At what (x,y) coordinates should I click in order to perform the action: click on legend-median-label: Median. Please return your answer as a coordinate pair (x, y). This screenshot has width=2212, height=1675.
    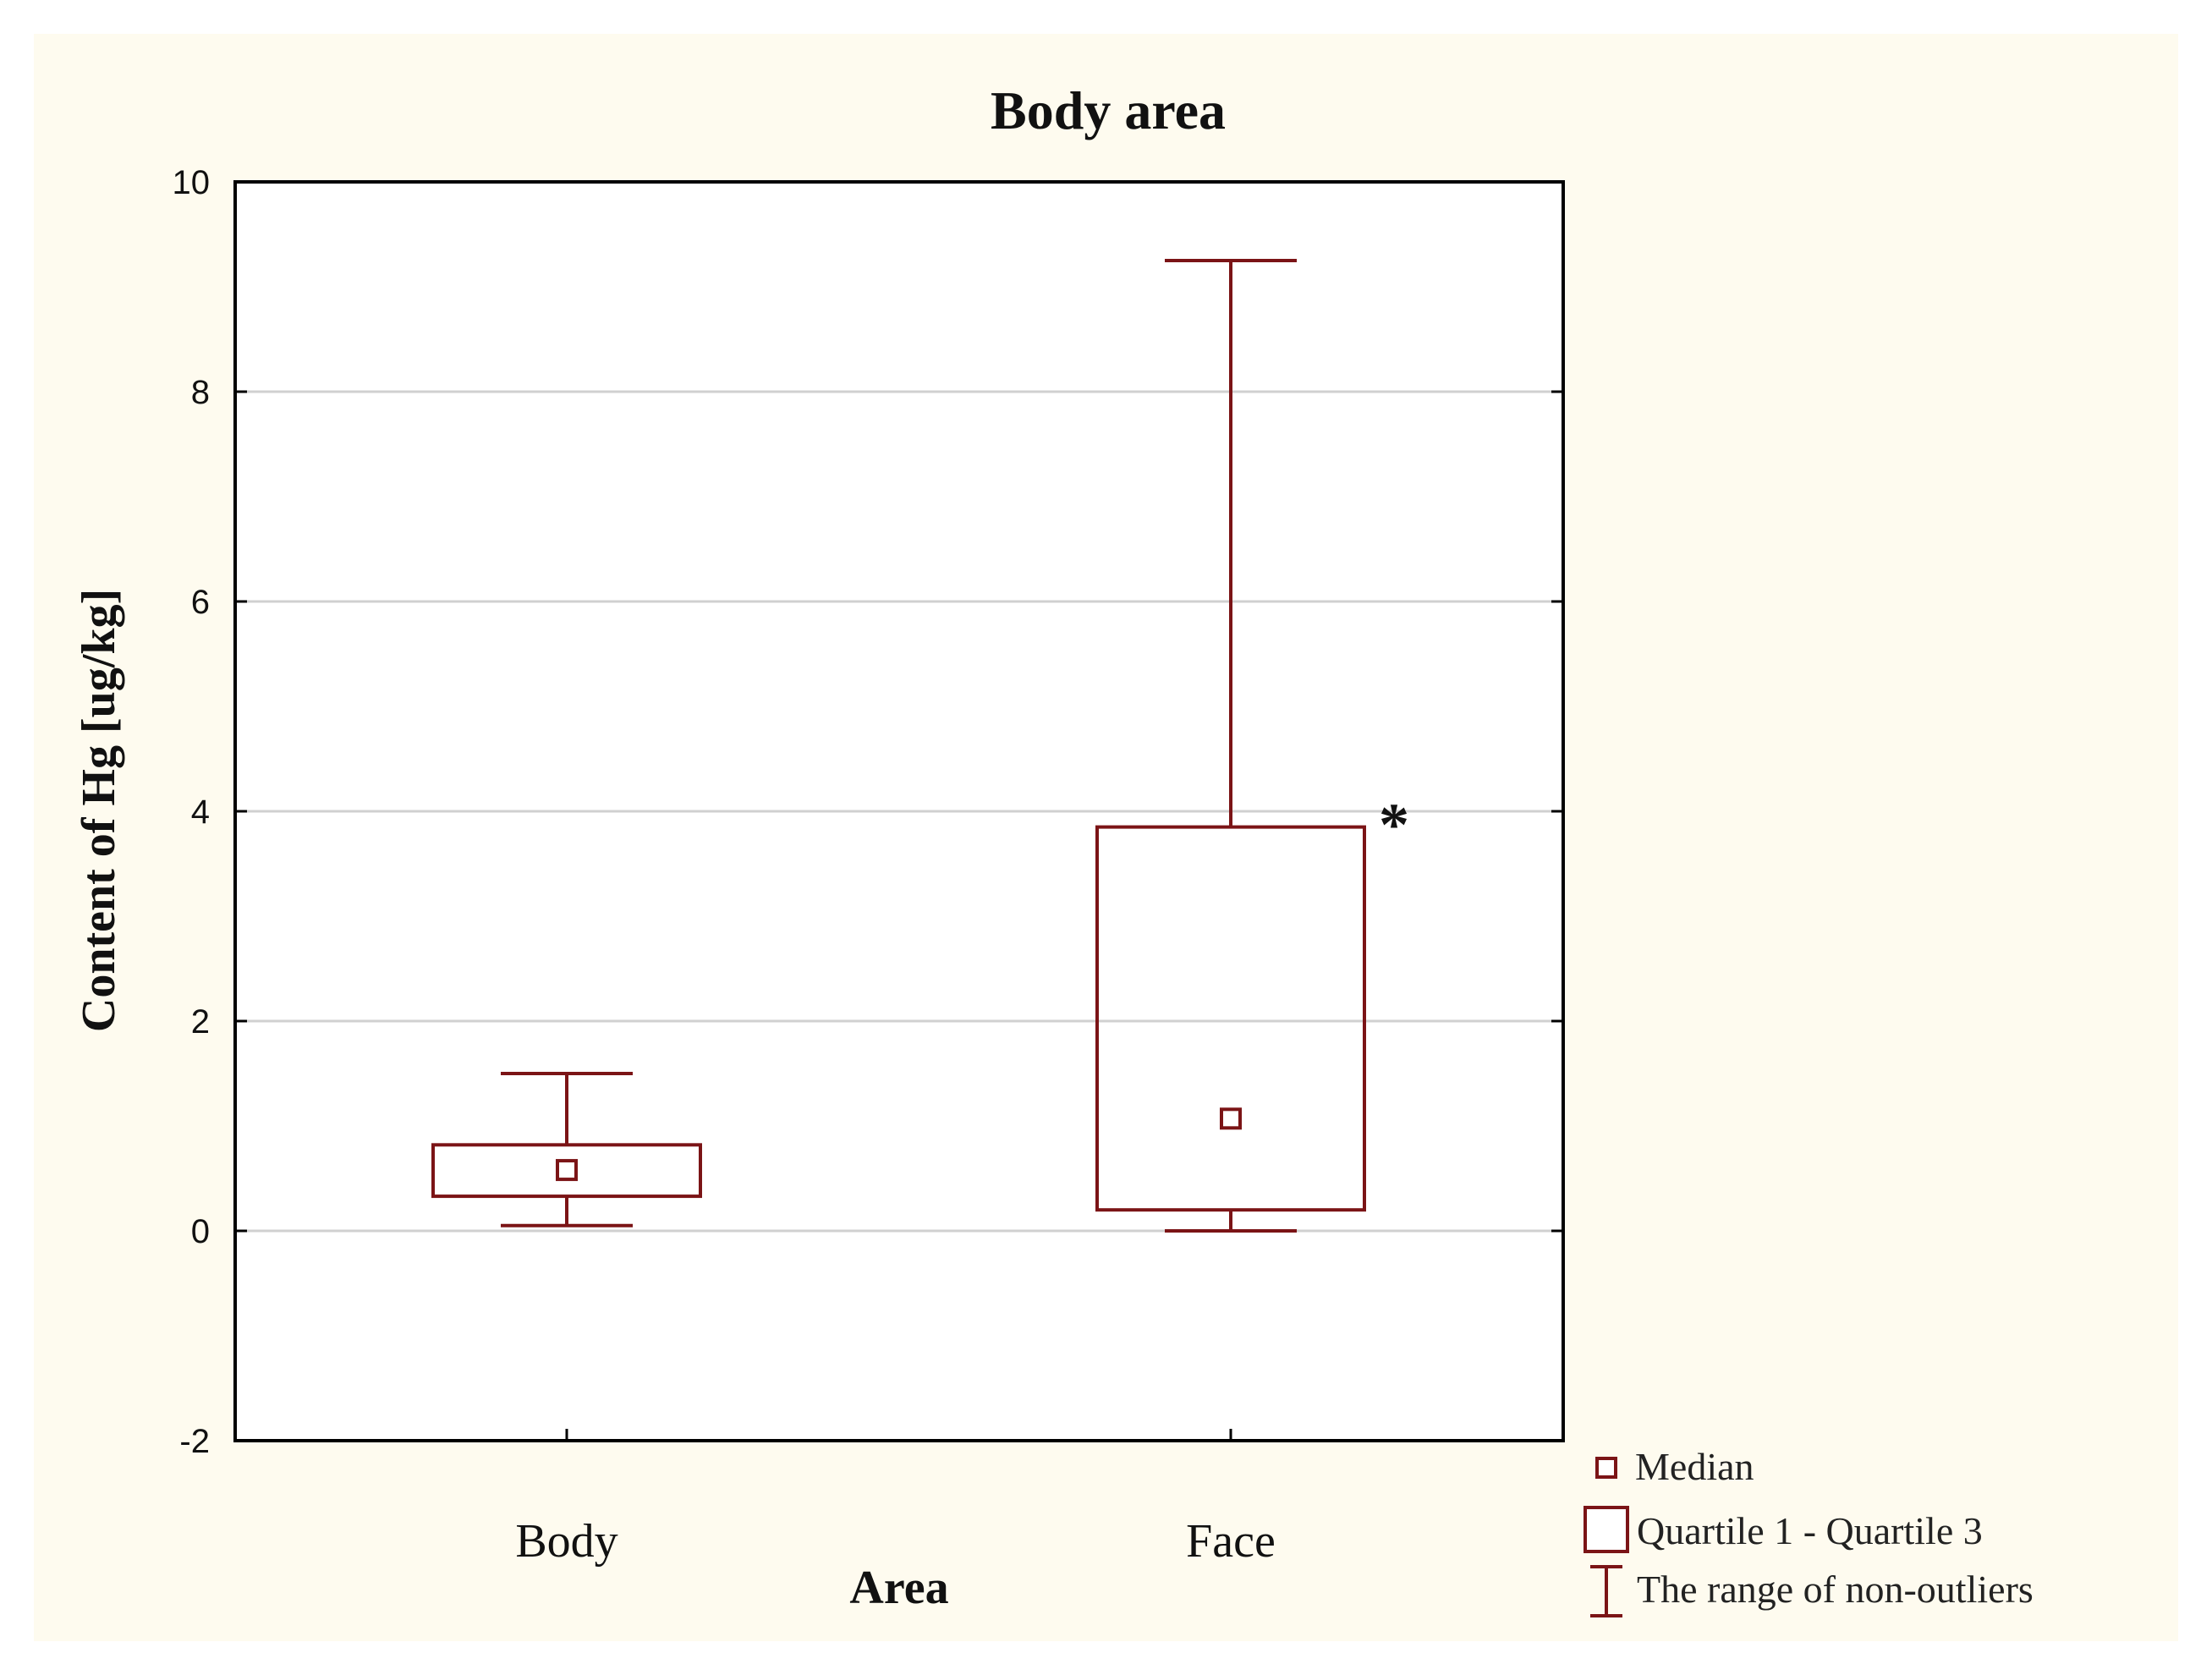
    Looking at the image, I should click on (1694, 1466).